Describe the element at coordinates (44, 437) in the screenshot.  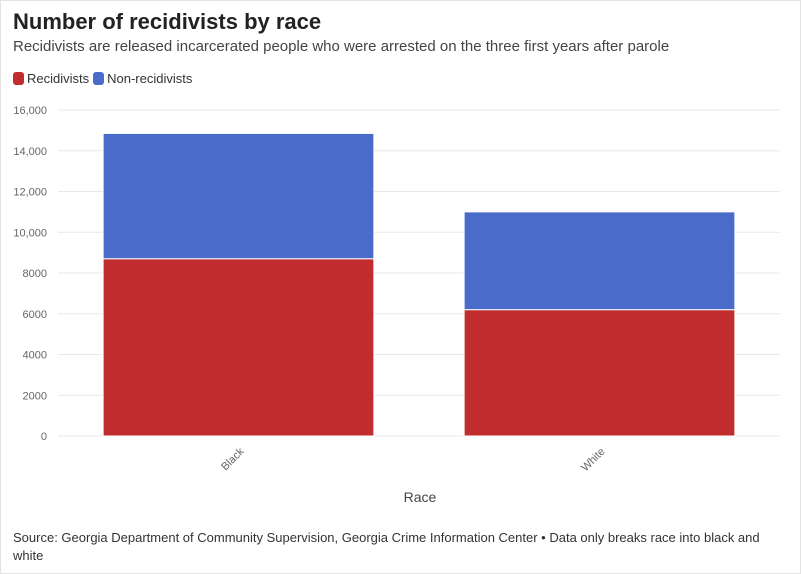
I see `y-tick-label: 0` at that location.